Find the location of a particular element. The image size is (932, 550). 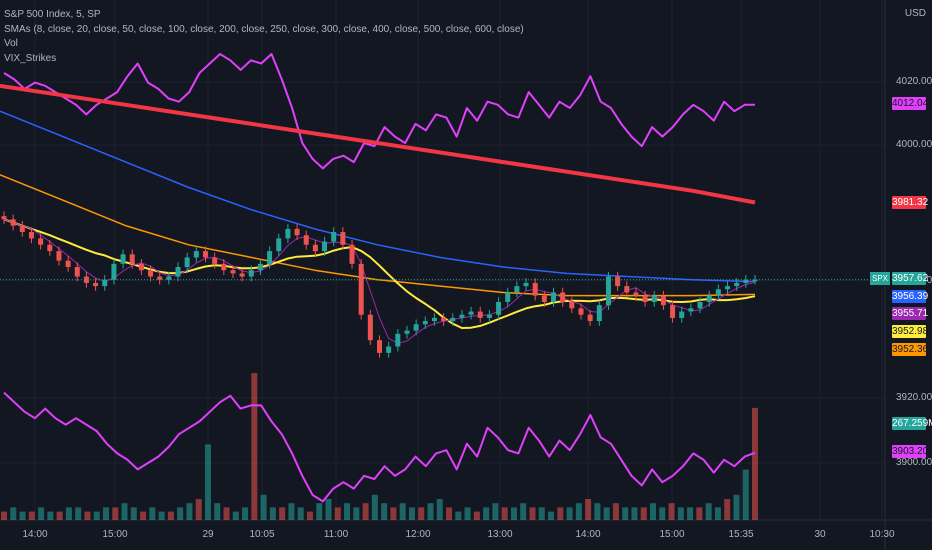

time-tick: 29 is located at coordinates (208, 534).